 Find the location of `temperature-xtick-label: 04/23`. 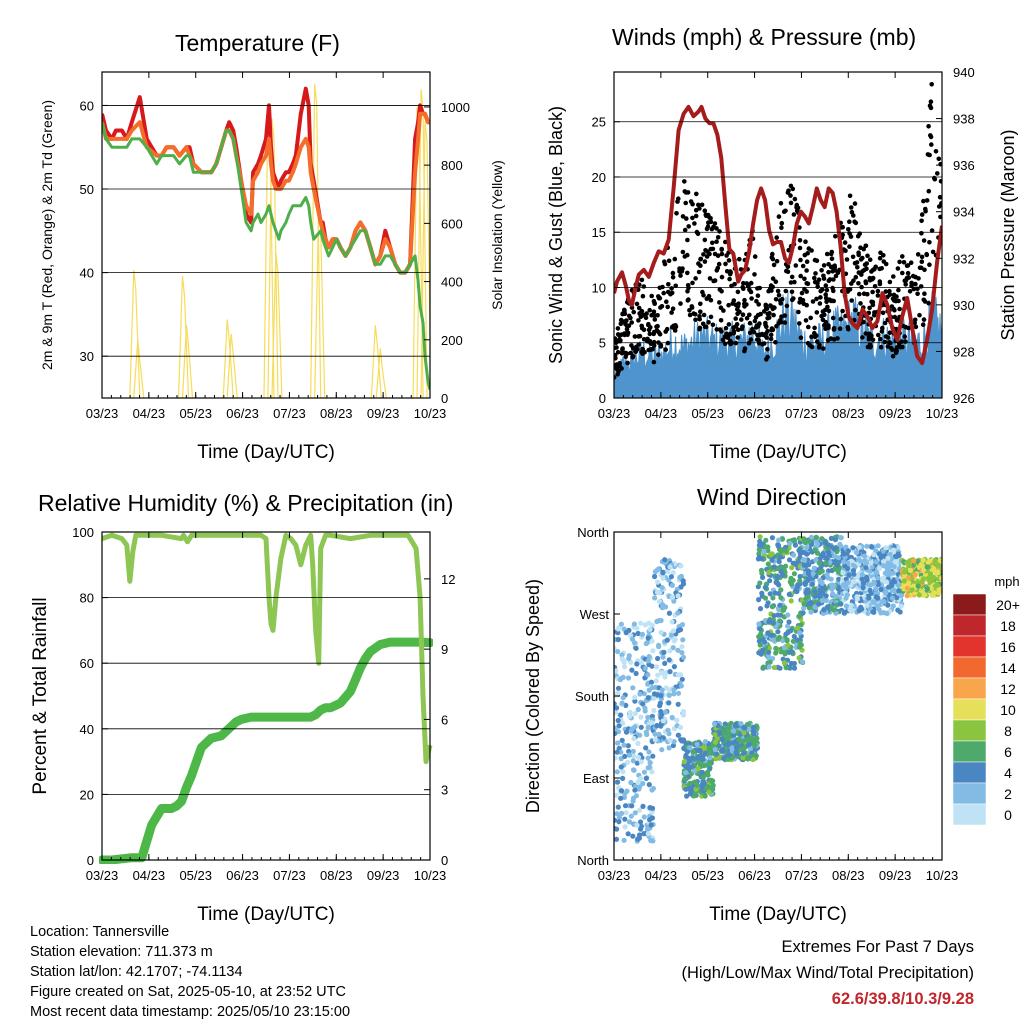

temperature-xtick-label: 04/23 is located at coordinates (149, 413).